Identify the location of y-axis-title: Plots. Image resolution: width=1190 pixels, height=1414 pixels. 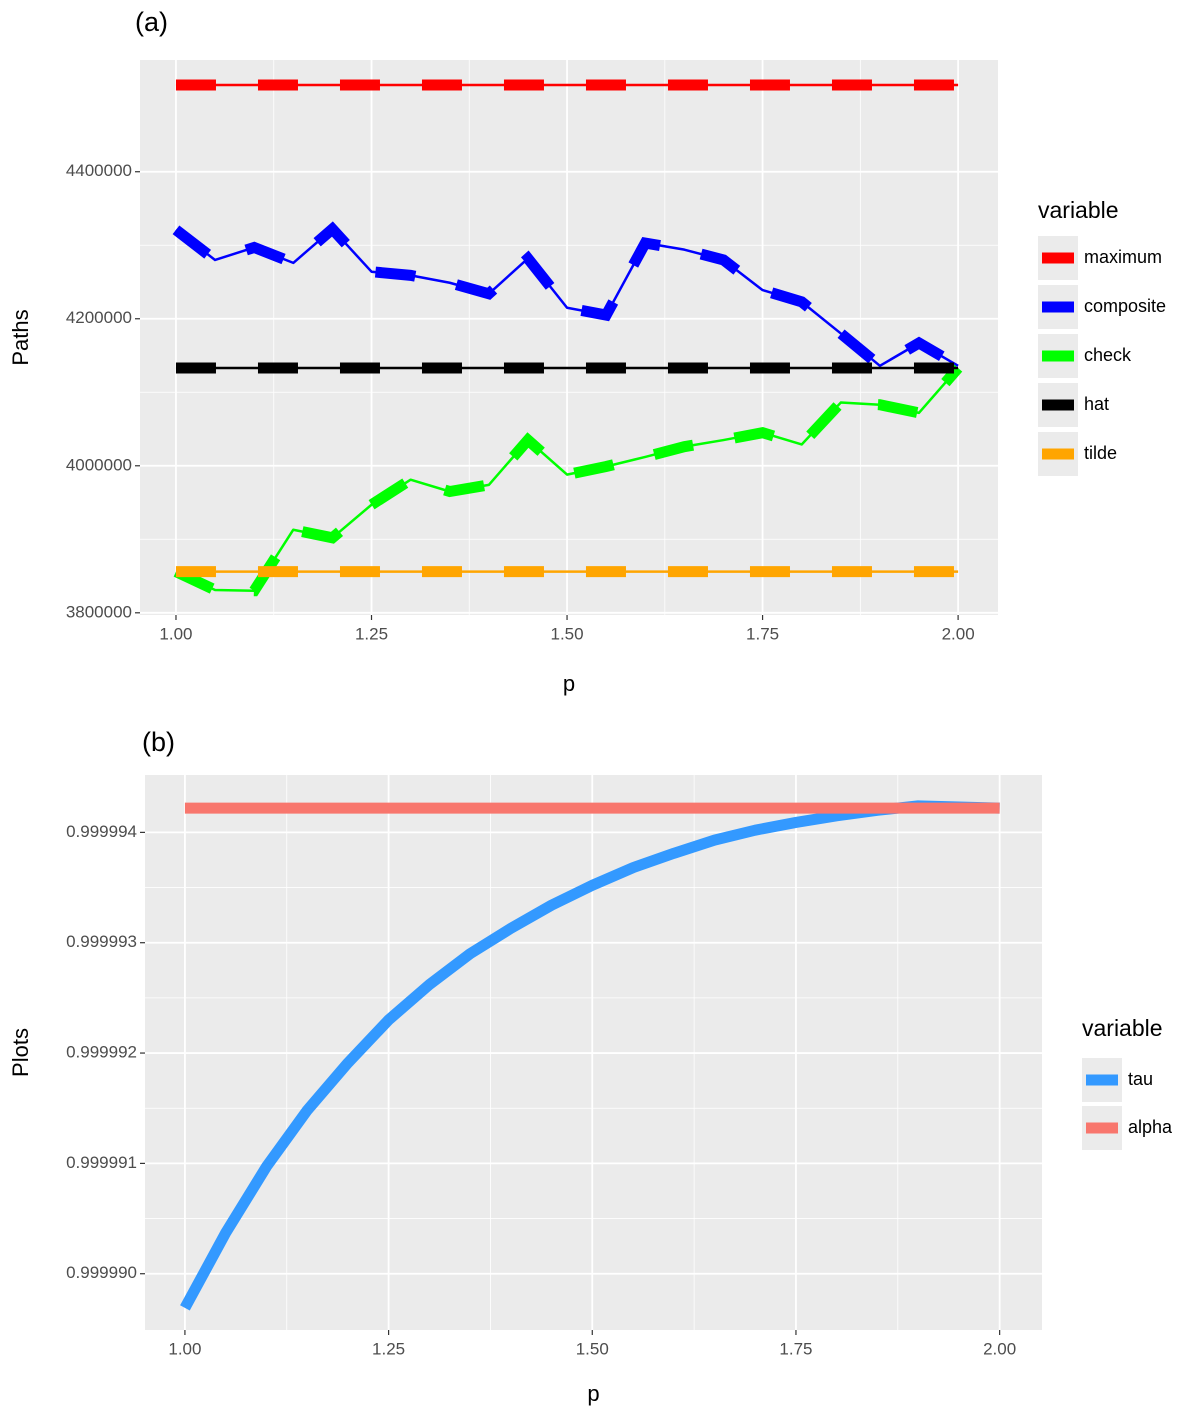
(20, 1052).